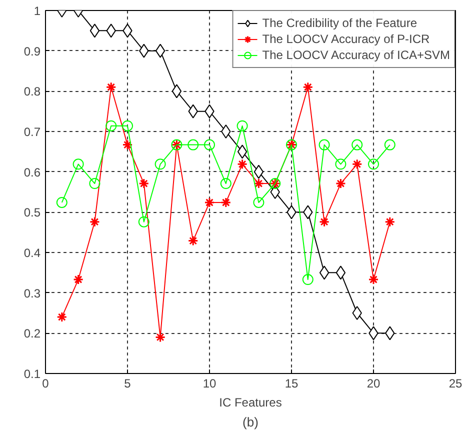 This screenshot has width=475, height=443. Describe the element at coordinates (356, 55) in the screenshot. I see `legend-label: The LOOCV Accuracy of ICA+SVM` at that location.